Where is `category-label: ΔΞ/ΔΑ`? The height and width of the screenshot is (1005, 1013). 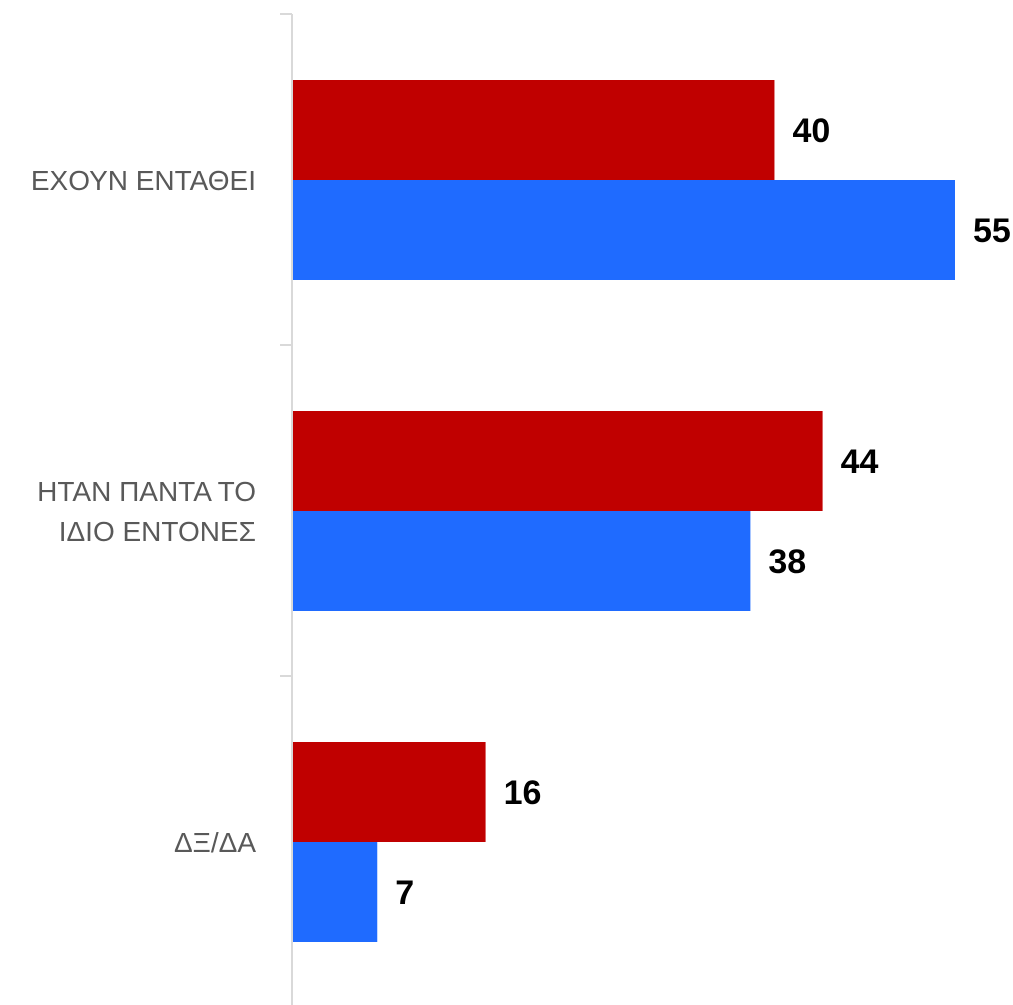 category-label: ΔΞ/ΔΑ is located at coordinates (215, 842).